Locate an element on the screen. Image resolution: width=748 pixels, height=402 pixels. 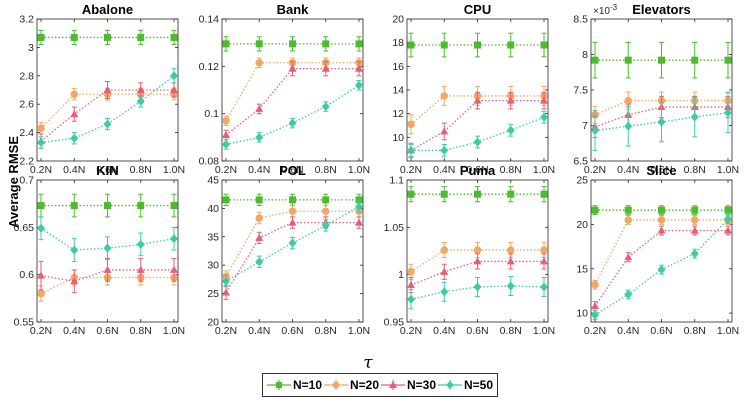
y-tick-label: 14 is located at coordinates (398, 91).